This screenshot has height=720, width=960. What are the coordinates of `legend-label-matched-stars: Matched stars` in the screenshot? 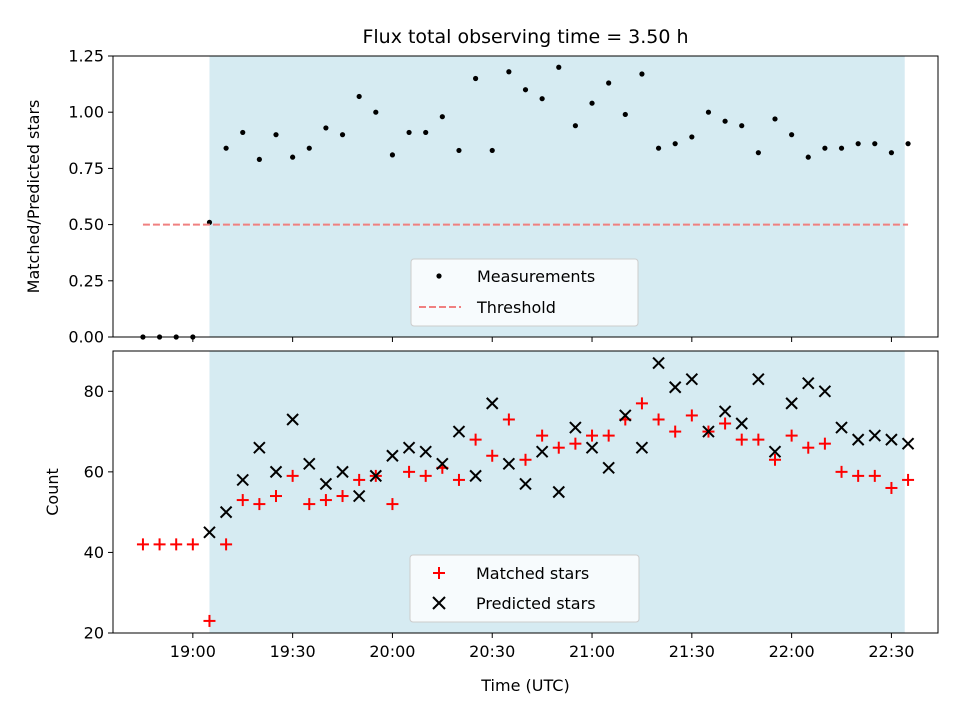 It's located at (532, 573).